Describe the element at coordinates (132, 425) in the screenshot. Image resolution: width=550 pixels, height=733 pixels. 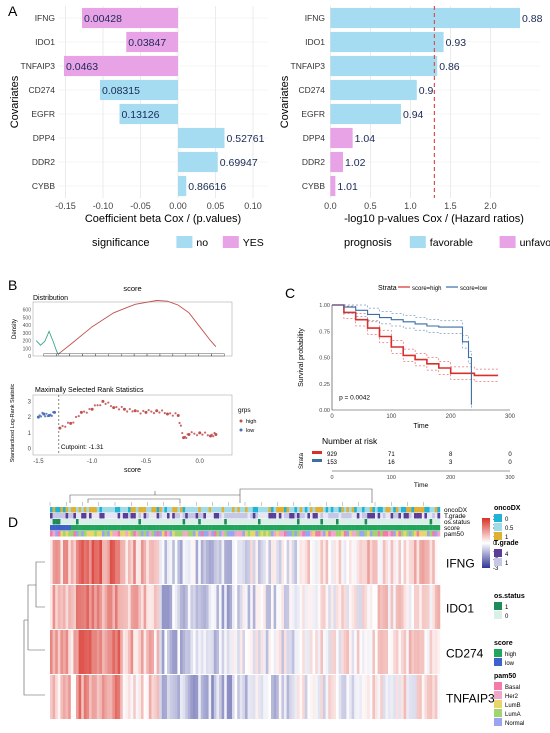
I see `plot-frame` at that location.